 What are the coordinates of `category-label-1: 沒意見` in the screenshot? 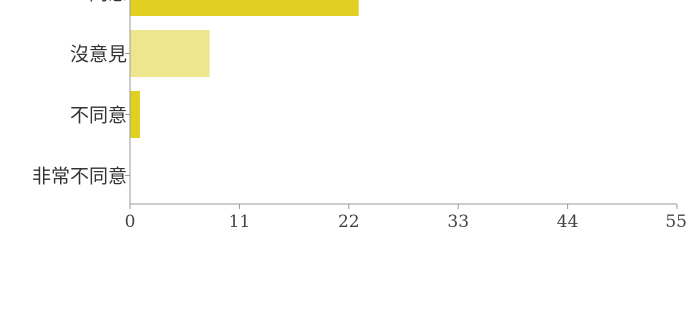 It's located at (98, 55).